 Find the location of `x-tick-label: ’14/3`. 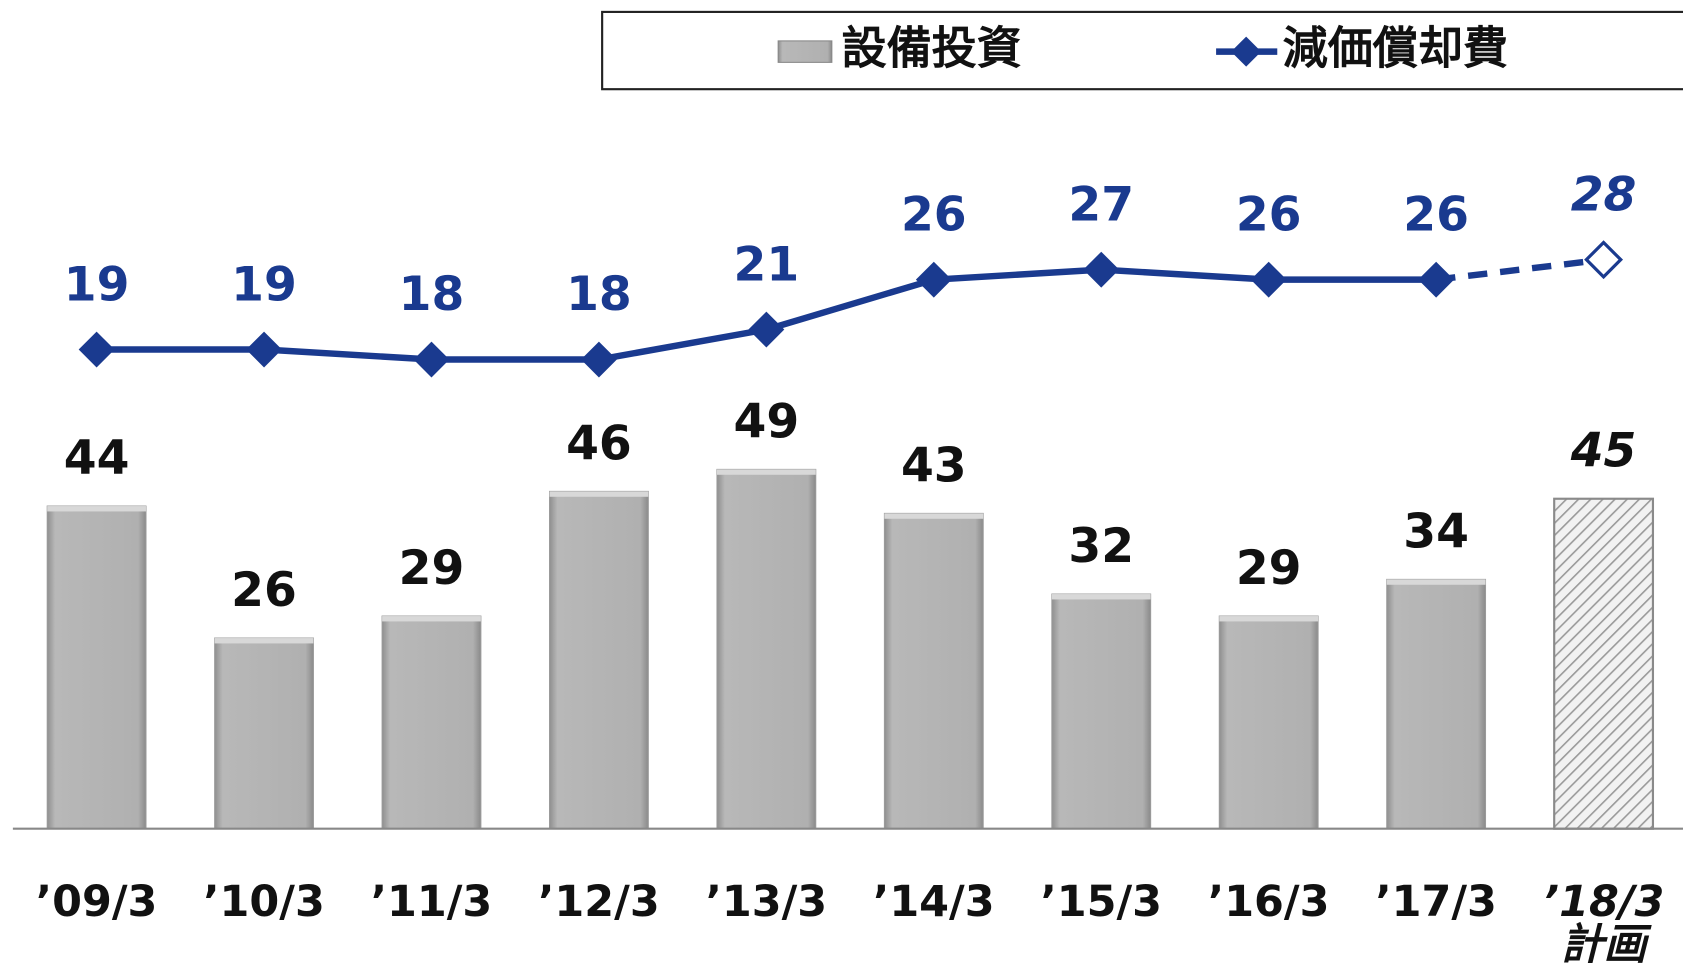

x-tick-label: ’14/3 is located at coordinates (934, 901).